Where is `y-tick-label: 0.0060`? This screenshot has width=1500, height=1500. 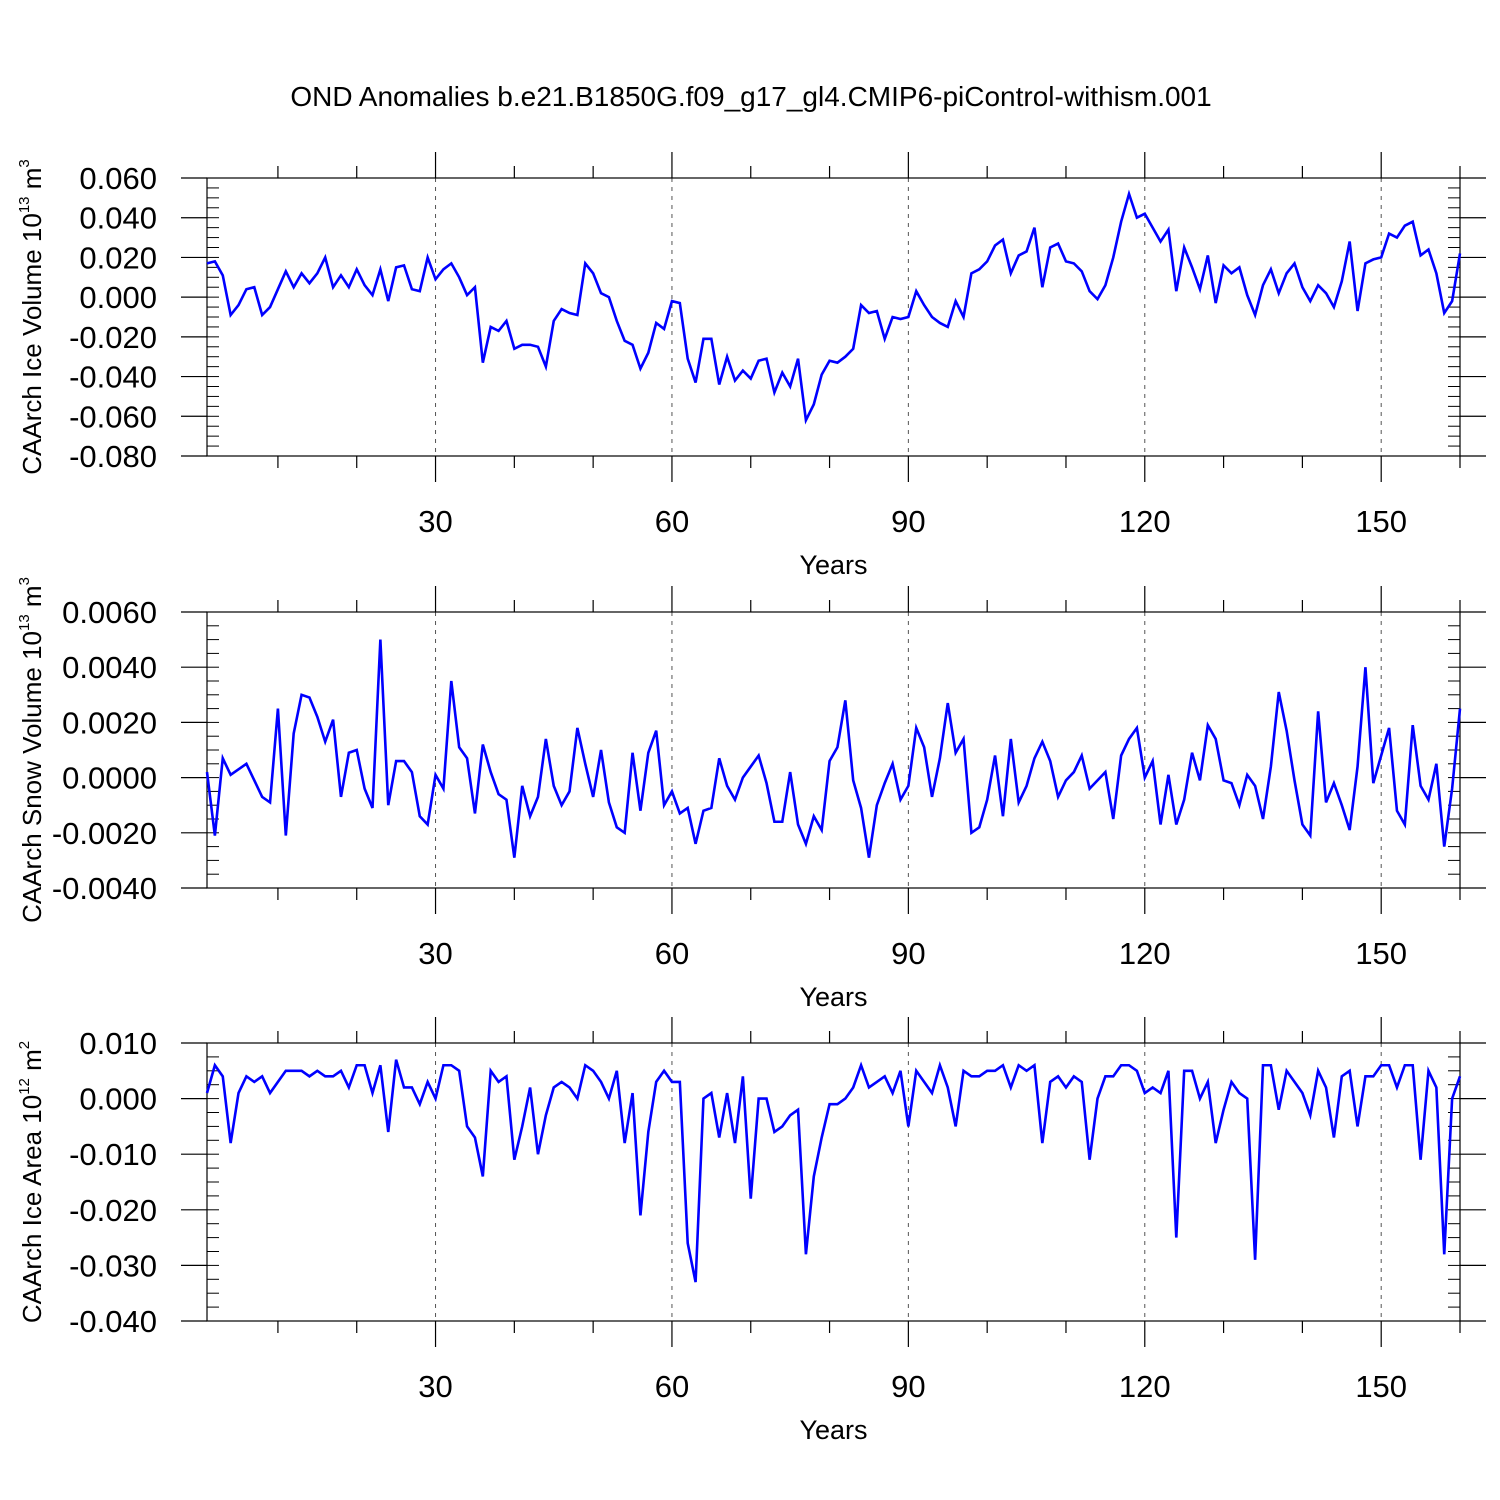 y-tick-label: 0.0060 is located at coordinates (109, 612).